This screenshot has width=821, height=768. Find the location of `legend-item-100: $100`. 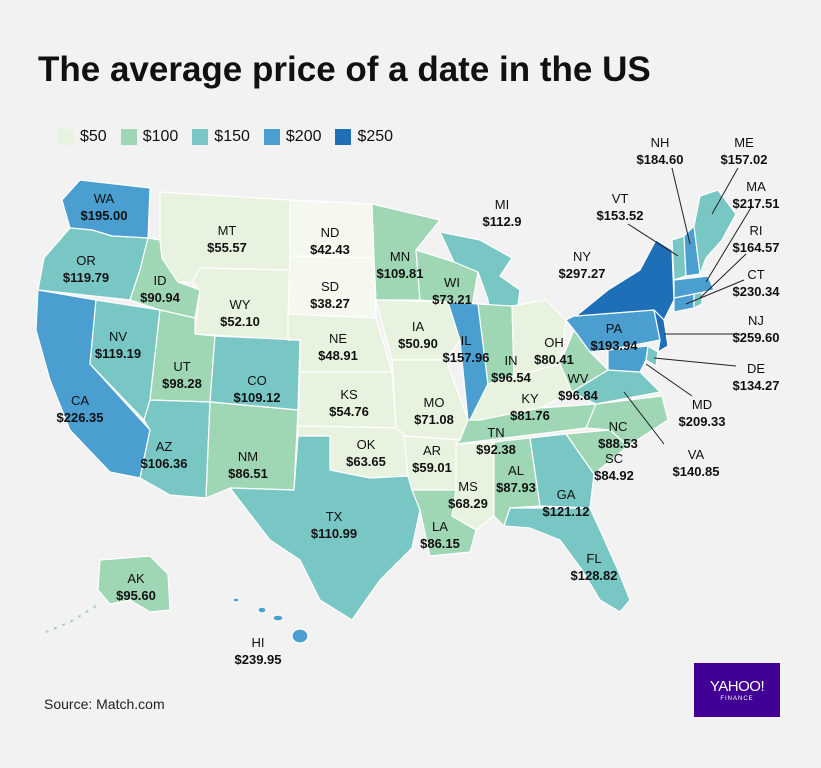

legend-item-100: $100 is located at coordinates (149, 137).